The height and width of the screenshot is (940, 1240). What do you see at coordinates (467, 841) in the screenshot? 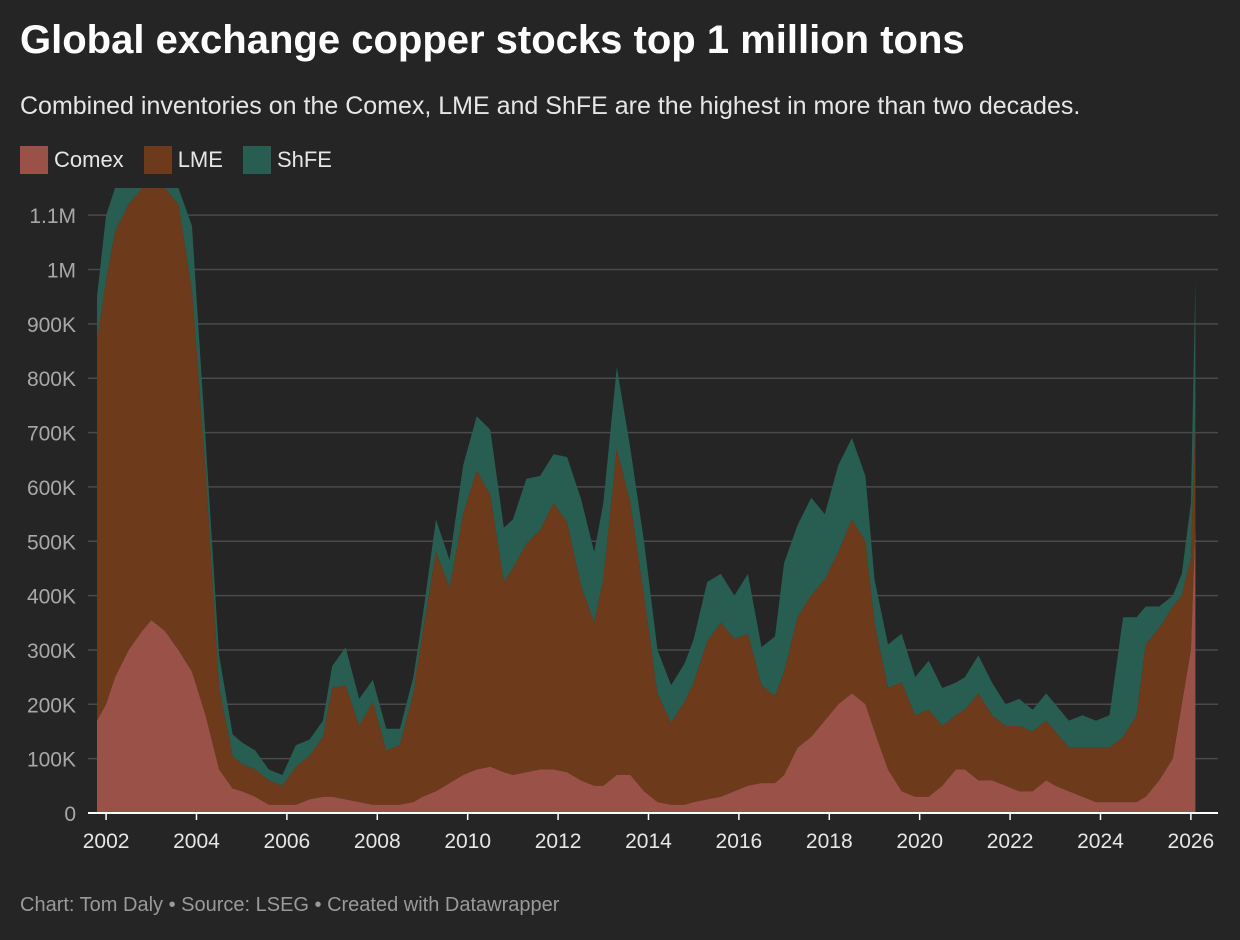
I see `x-tick-label: 2010` at bounding box center [467, 841].